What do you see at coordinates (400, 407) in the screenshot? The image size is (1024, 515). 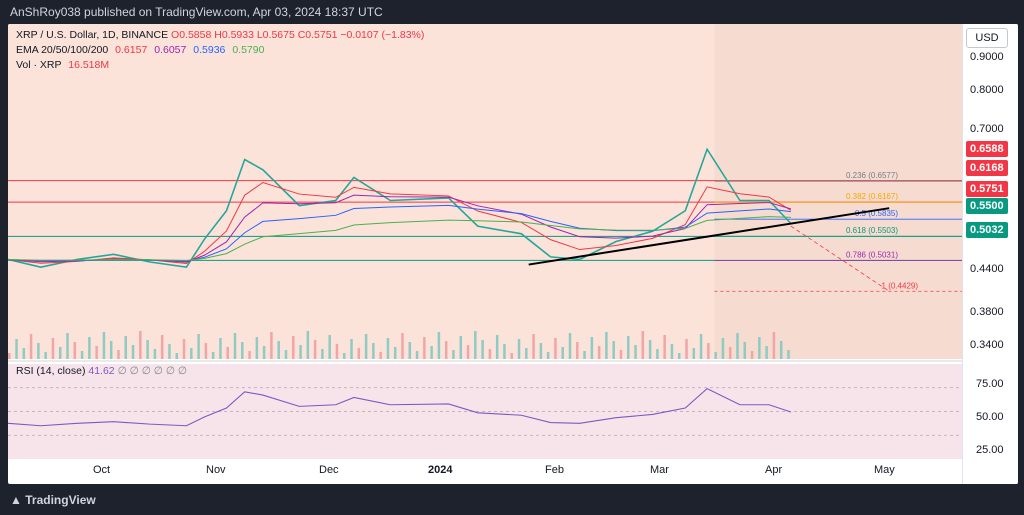 I see `rsi-line` at bounding box center [400, 407].